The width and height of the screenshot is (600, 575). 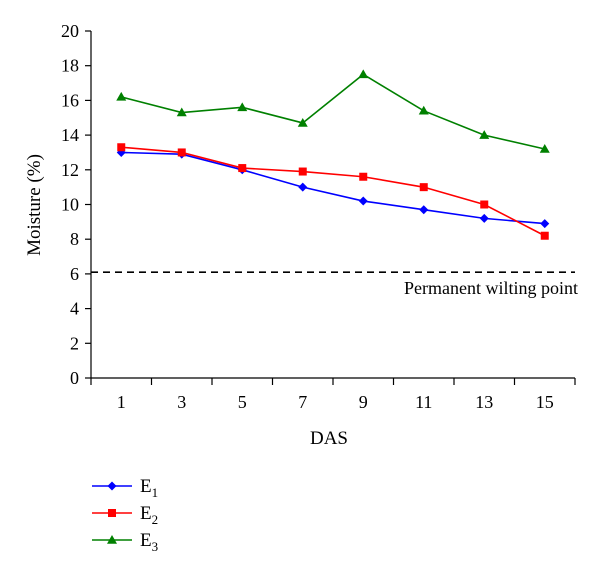 What do you see at coordinates (423, 402) in the screenshot?
I see `x-tick-label: 11` at bounding box center [423, 402].